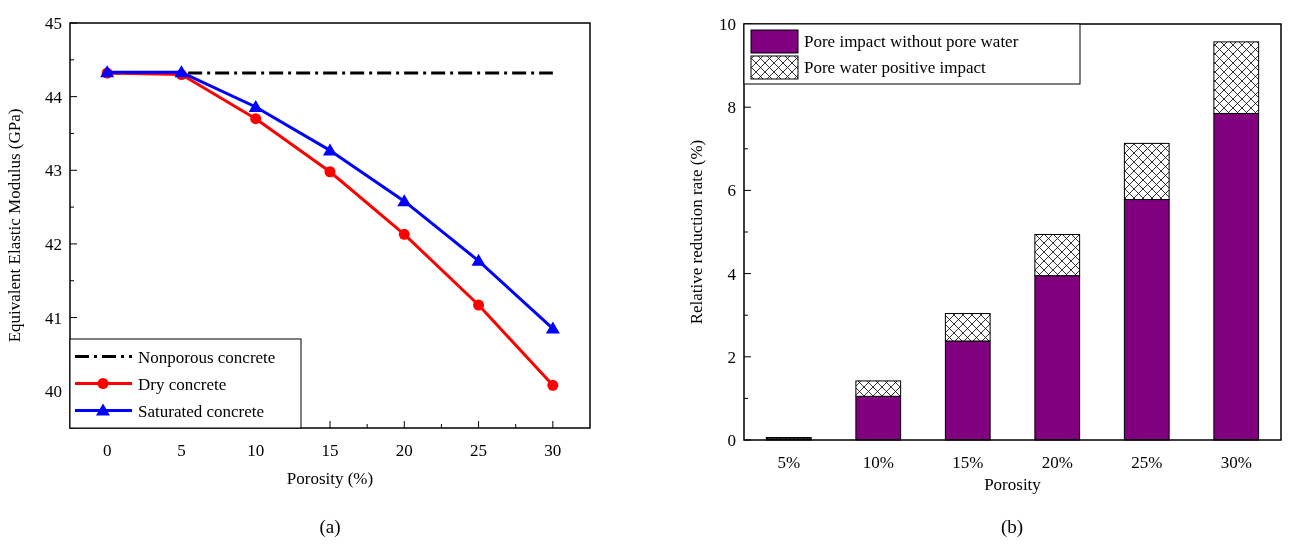  What do you see at coordinates (1147, 462) in the screenshot?
I see `x-tick-label: 25%` at bounding box center [1147, 462].